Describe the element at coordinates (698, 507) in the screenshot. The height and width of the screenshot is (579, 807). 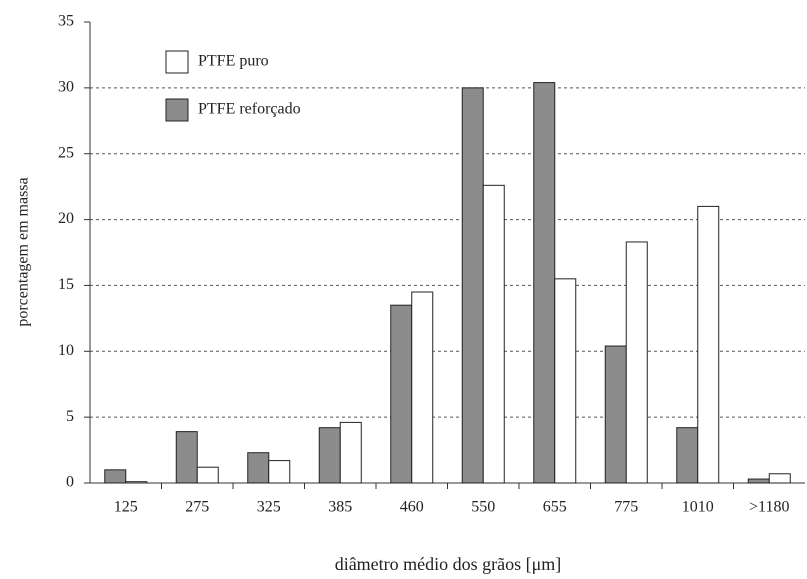
I see `x-tick-label: 1010` at that location.